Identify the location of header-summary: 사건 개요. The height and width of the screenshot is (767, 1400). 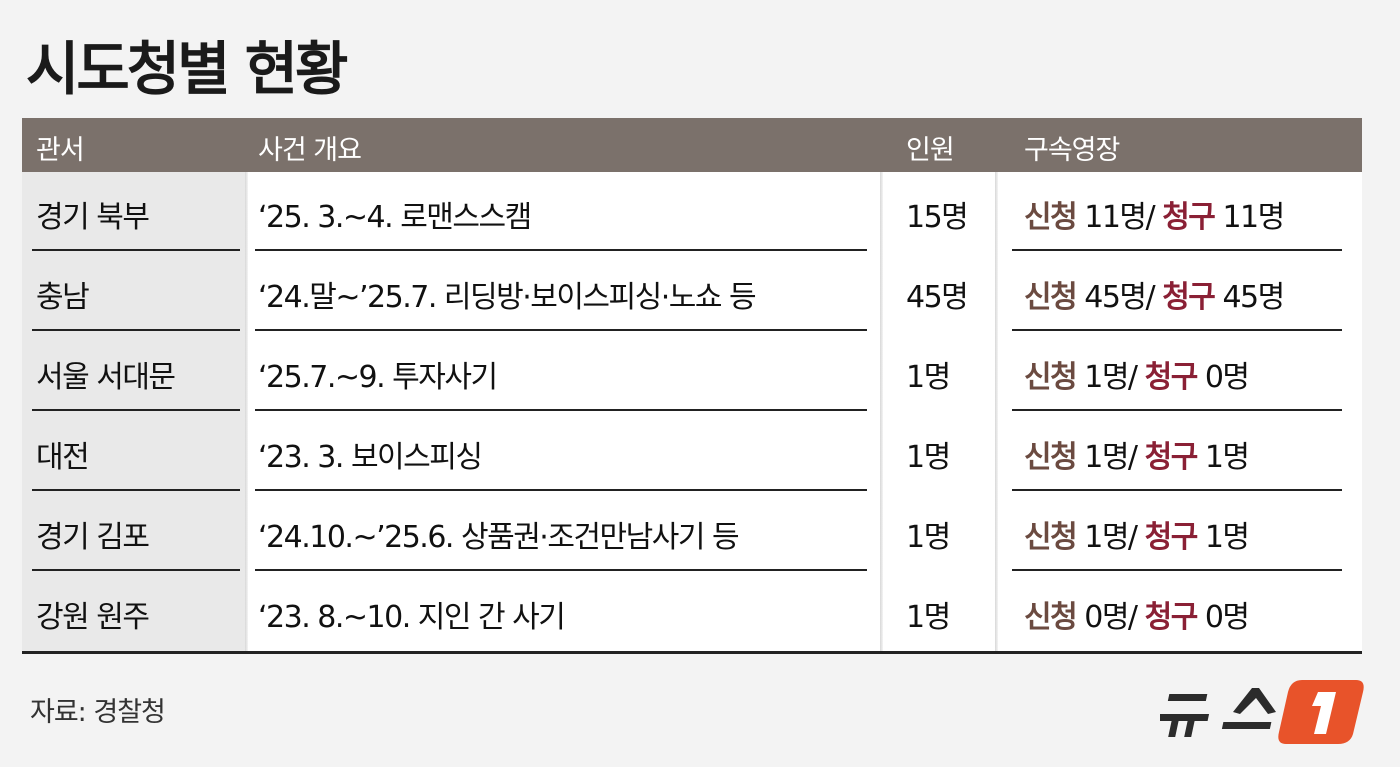
(310, 150).